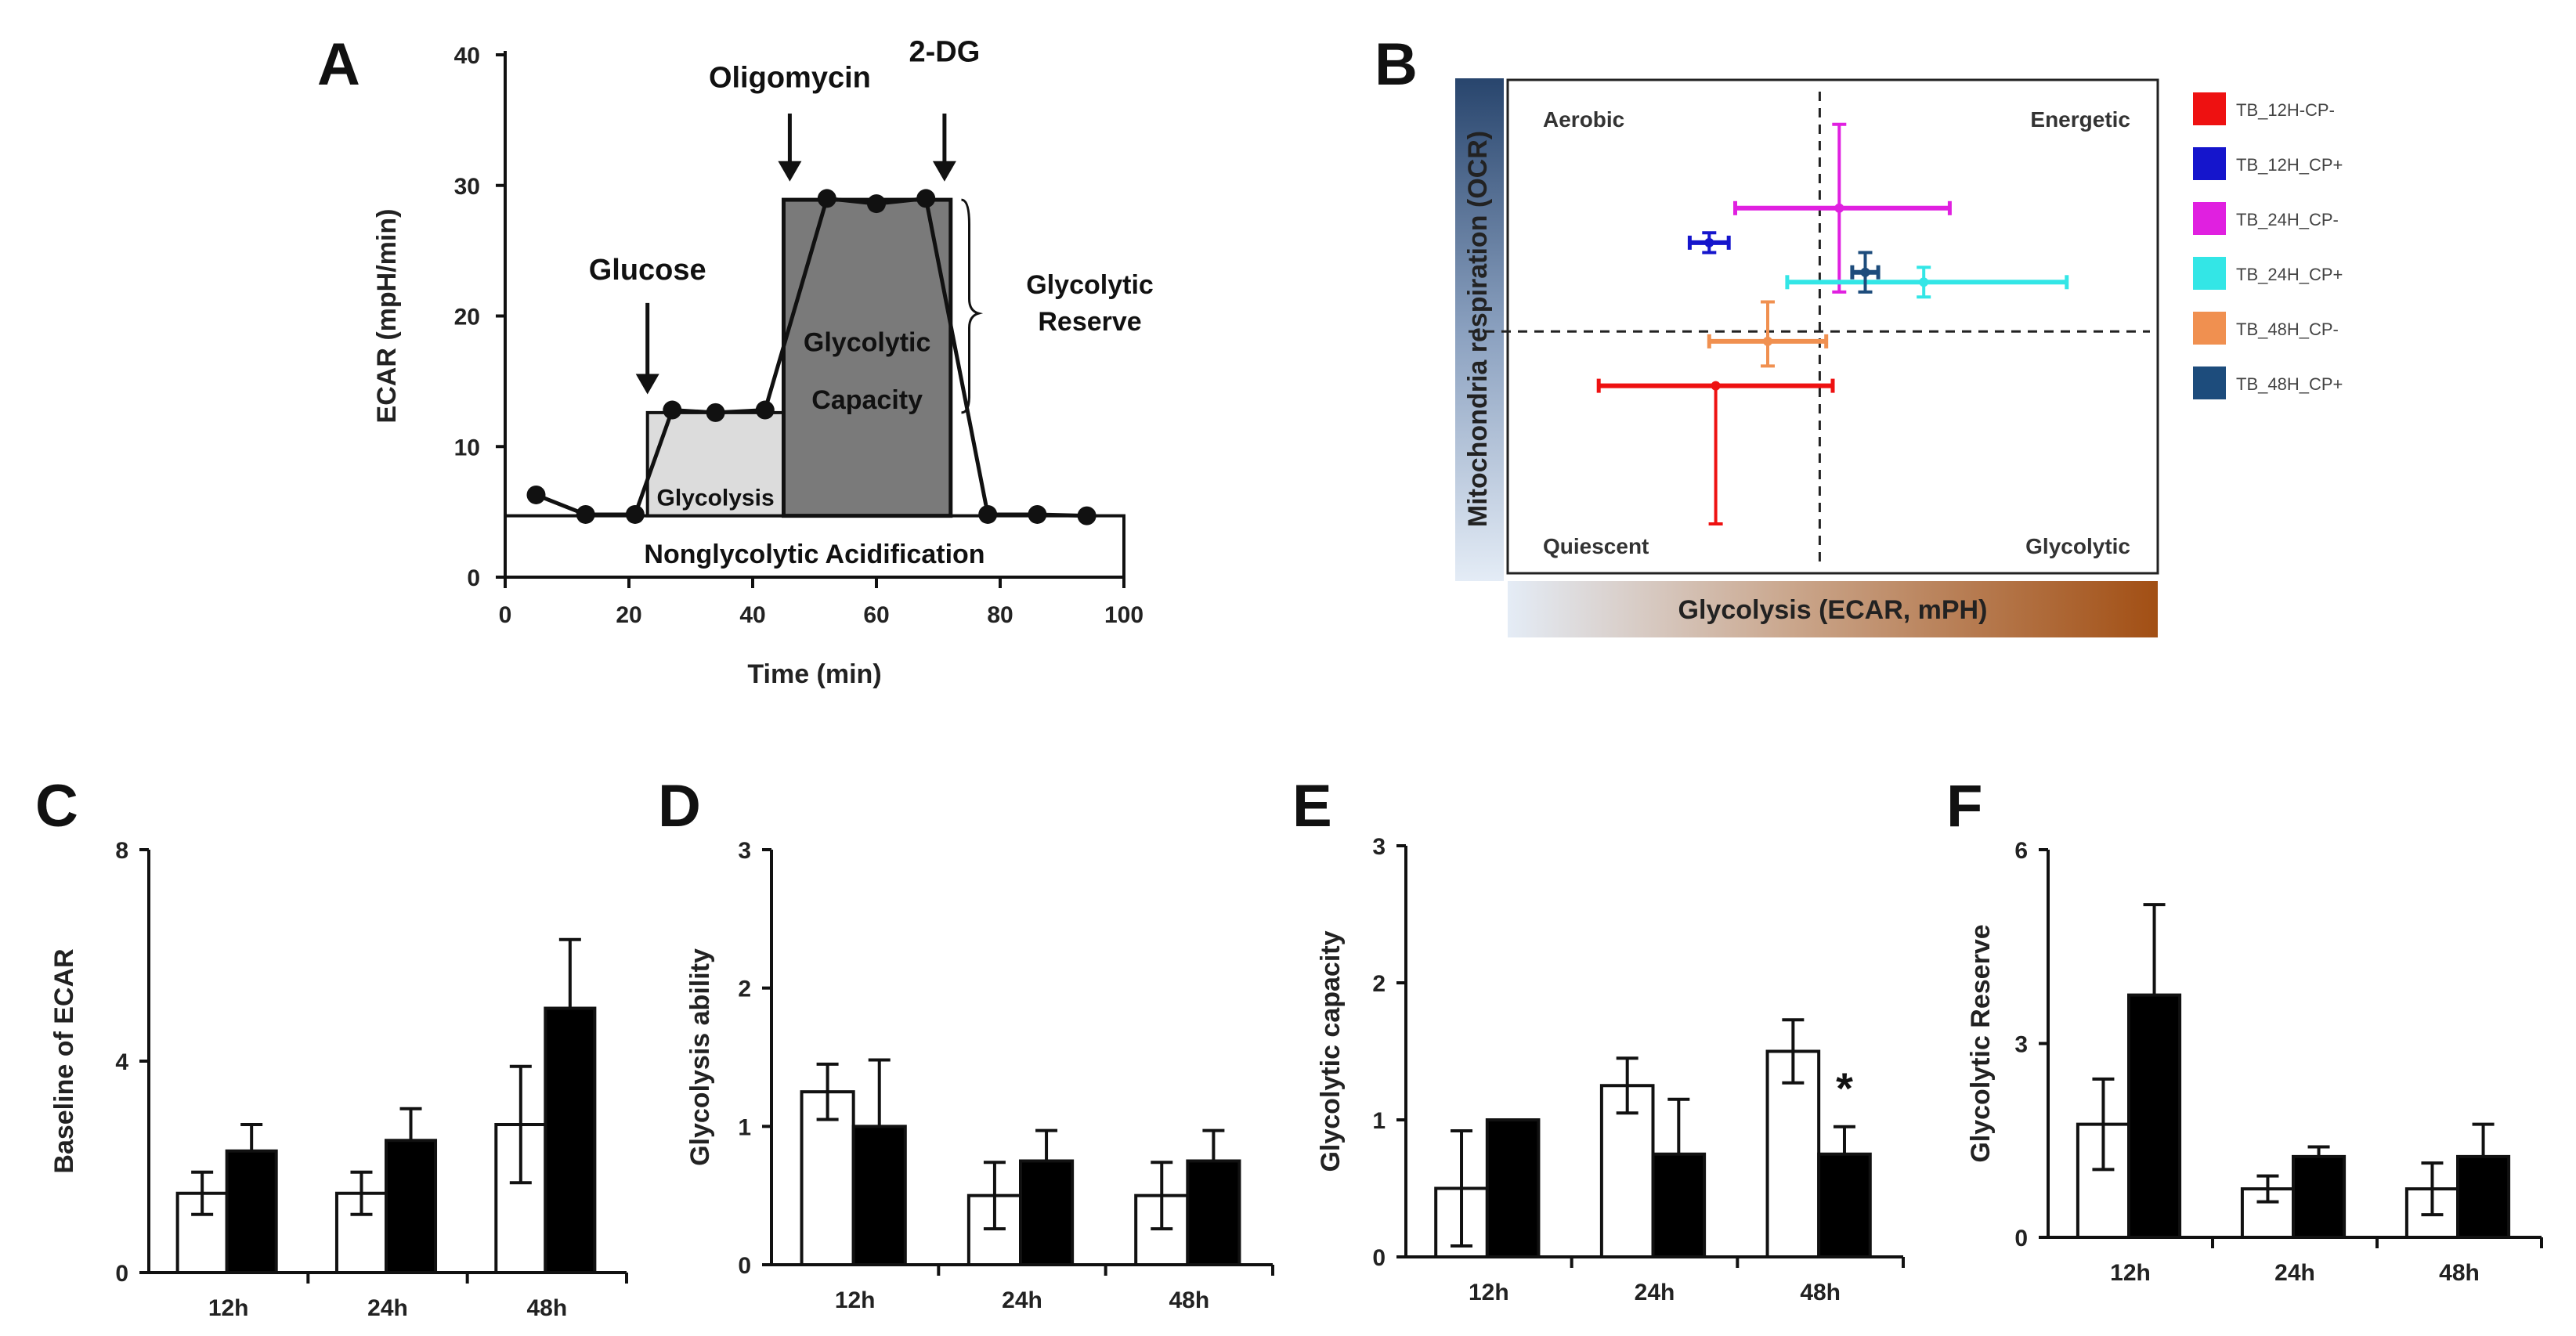  I want to click on y-tick-label-8: 8, so click(121, 851).